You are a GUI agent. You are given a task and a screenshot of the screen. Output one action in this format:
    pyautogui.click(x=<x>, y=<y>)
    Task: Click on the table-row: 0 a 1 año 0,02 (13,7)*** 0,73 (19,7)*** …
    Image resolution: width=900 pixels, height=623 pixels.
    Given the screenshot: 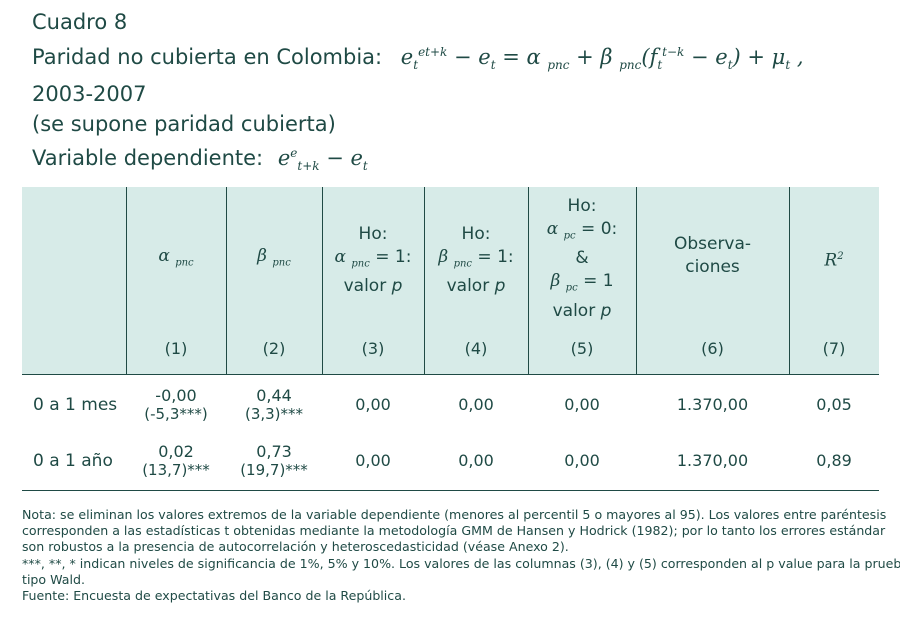 What is the action you would take?
    pyautogui.click(x=450, y=461)
    